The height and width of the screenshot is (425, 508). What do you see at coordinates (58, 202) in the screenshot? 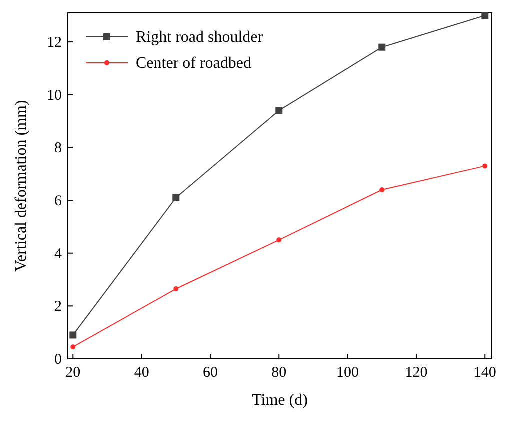
I see `y-tick-label: 6` at bounding box center [58, 202].